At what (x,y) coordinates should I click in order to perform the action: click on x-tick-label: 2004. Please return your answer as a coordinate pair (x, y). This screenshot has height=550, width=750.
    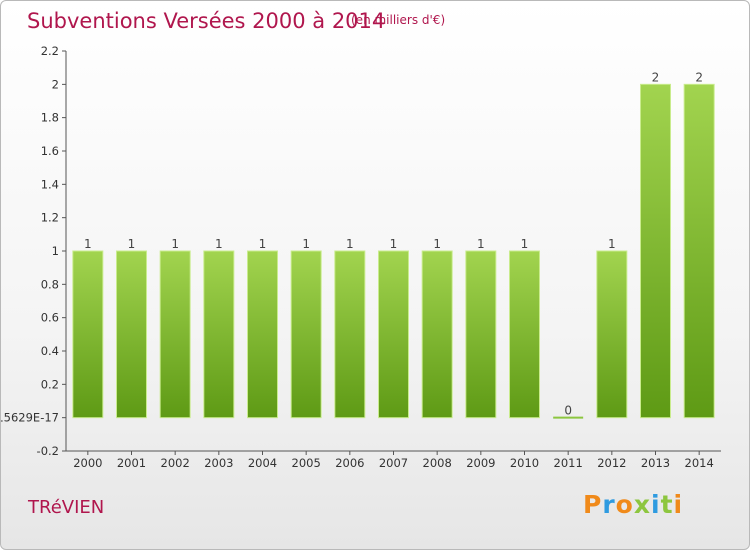
    Looking at the image, I should click on (262, 463).